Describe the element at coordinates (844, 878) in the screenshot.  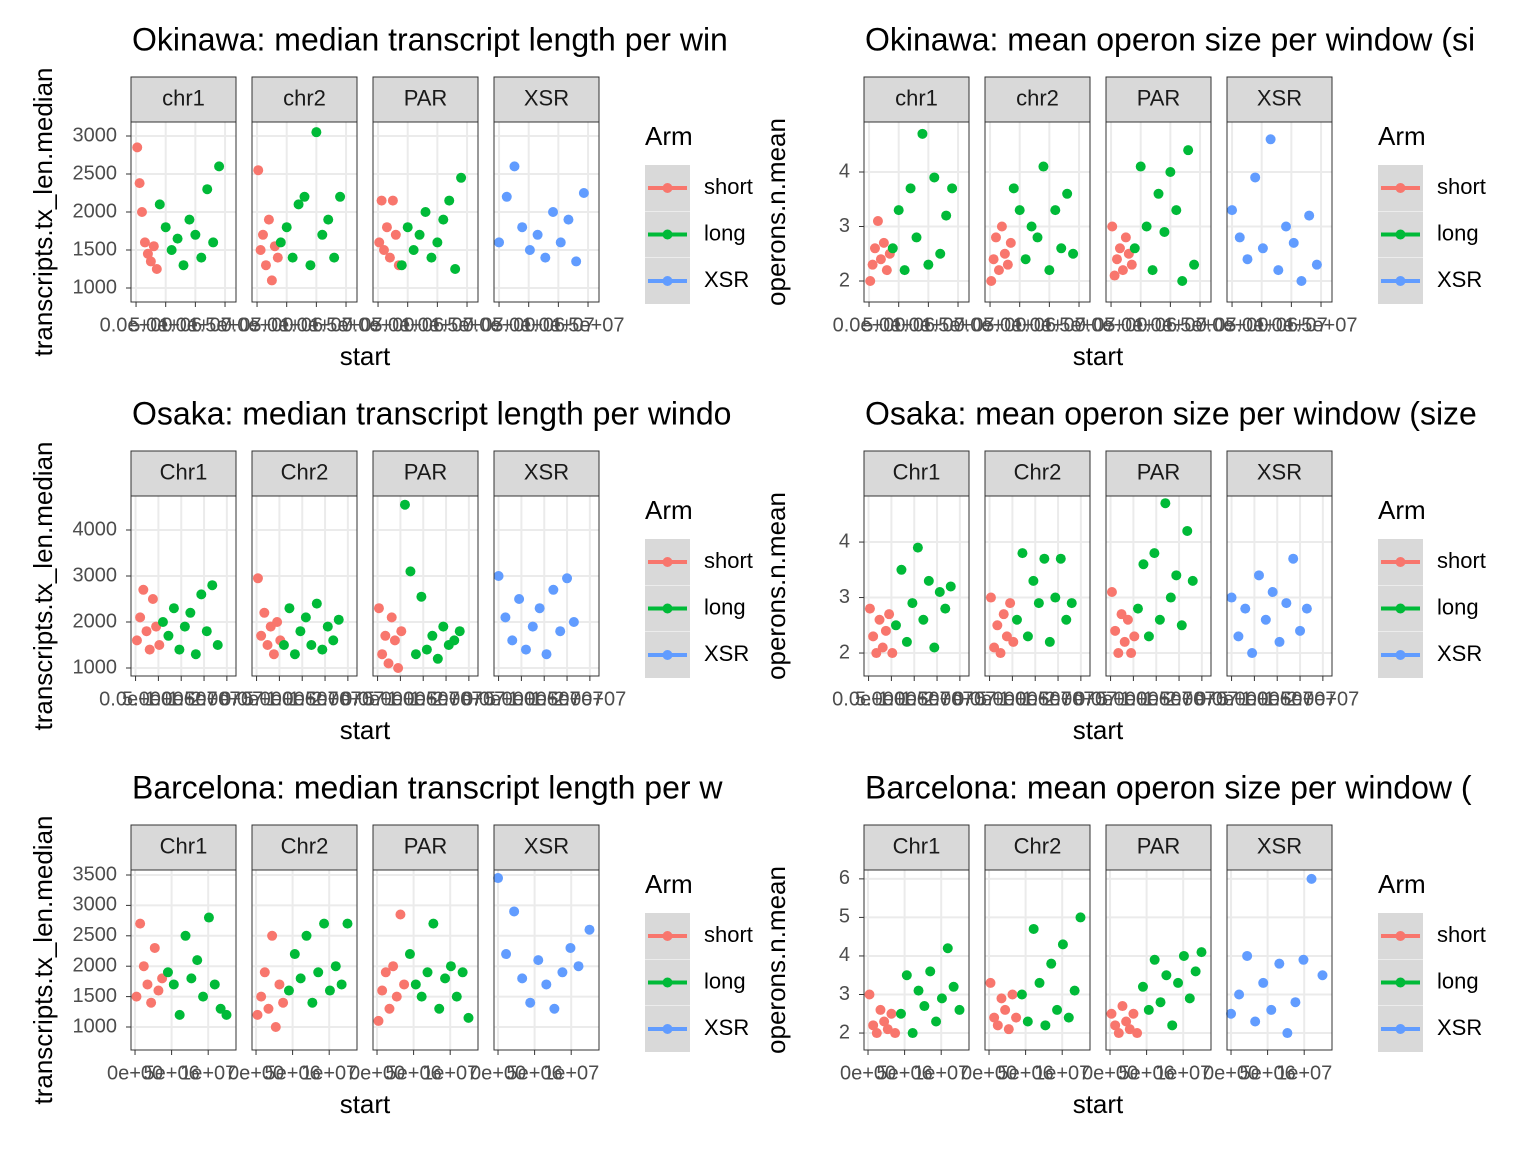
I see `y-tick-label: 6` at that location.